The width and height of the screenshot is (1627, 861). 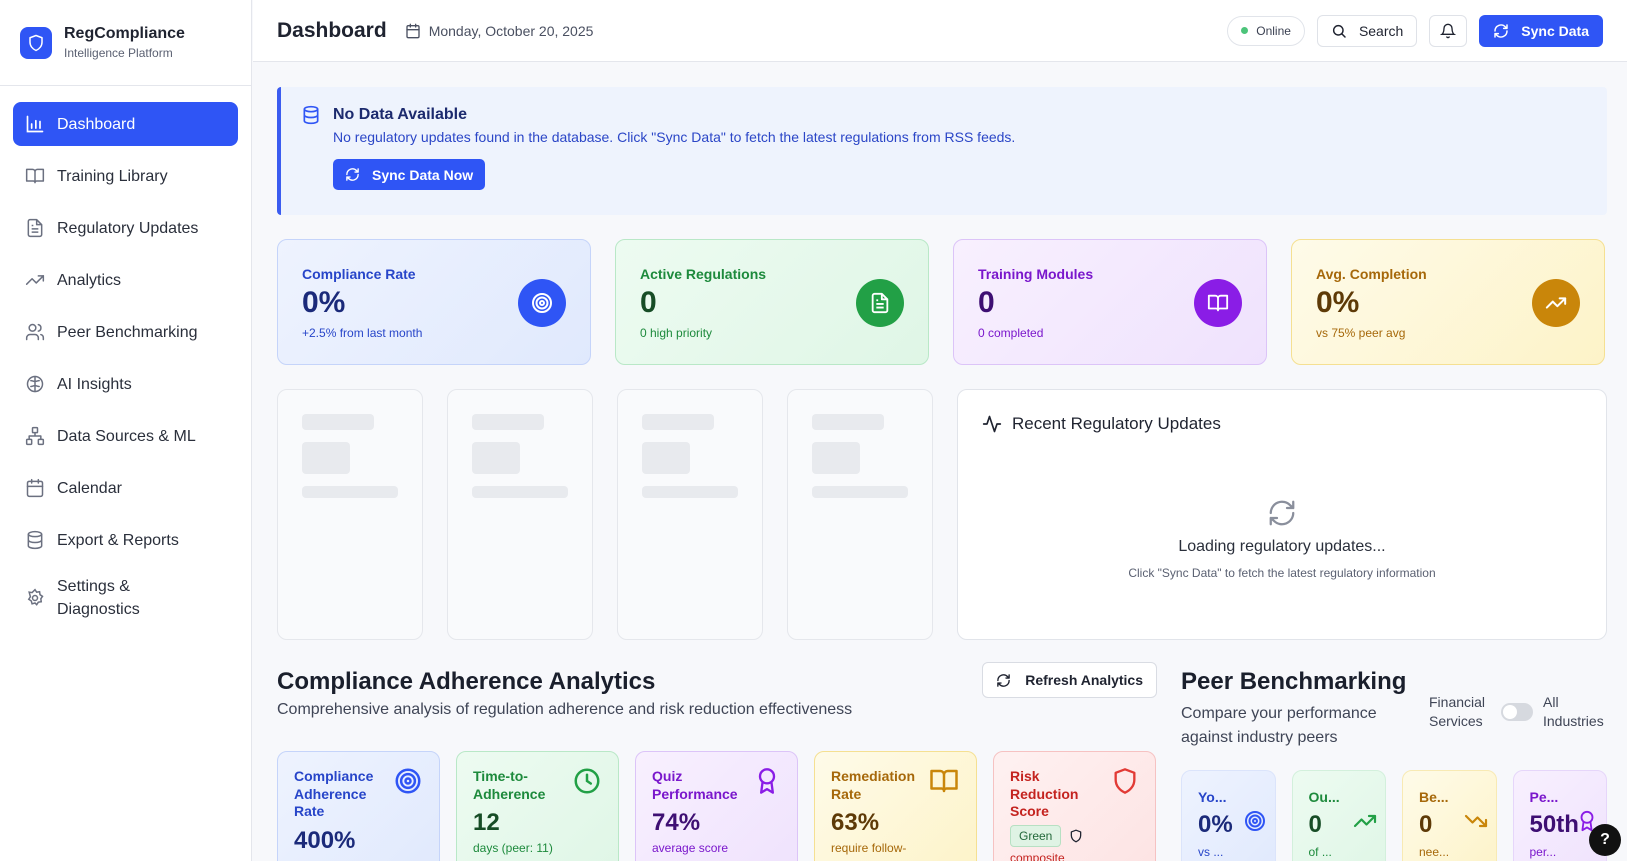 What do you see at coordinates (1215, 824) in the screenshot?
I see `peer-card-value: 0%` at bounding box center [1215, 824].